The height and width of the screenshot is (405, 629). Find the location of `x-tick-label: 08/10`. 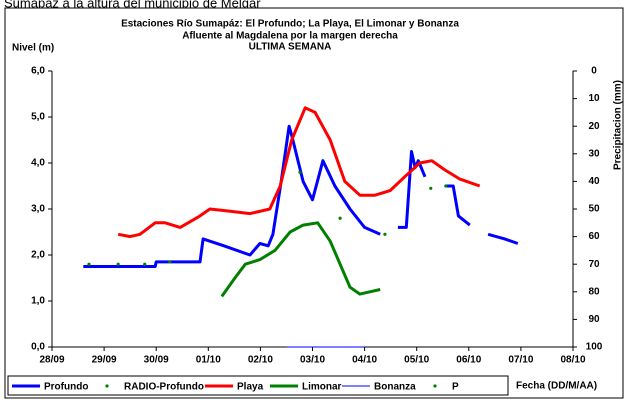

x-tick-label: 08/10 is located at coordinates (572, 360).